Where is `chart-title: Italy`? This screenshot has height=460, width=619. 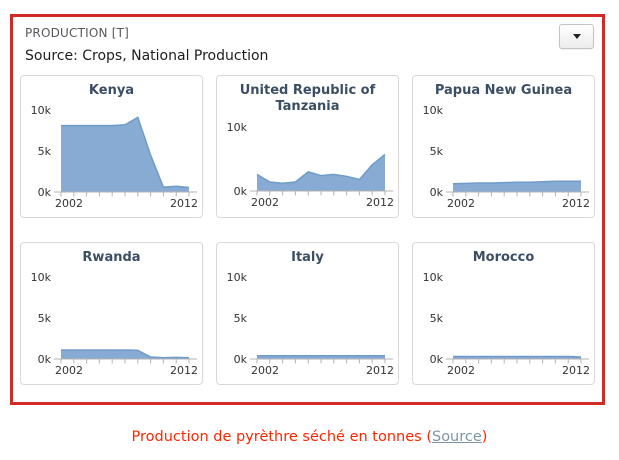 chart-title: Italy is located at coordinates (307, 257).